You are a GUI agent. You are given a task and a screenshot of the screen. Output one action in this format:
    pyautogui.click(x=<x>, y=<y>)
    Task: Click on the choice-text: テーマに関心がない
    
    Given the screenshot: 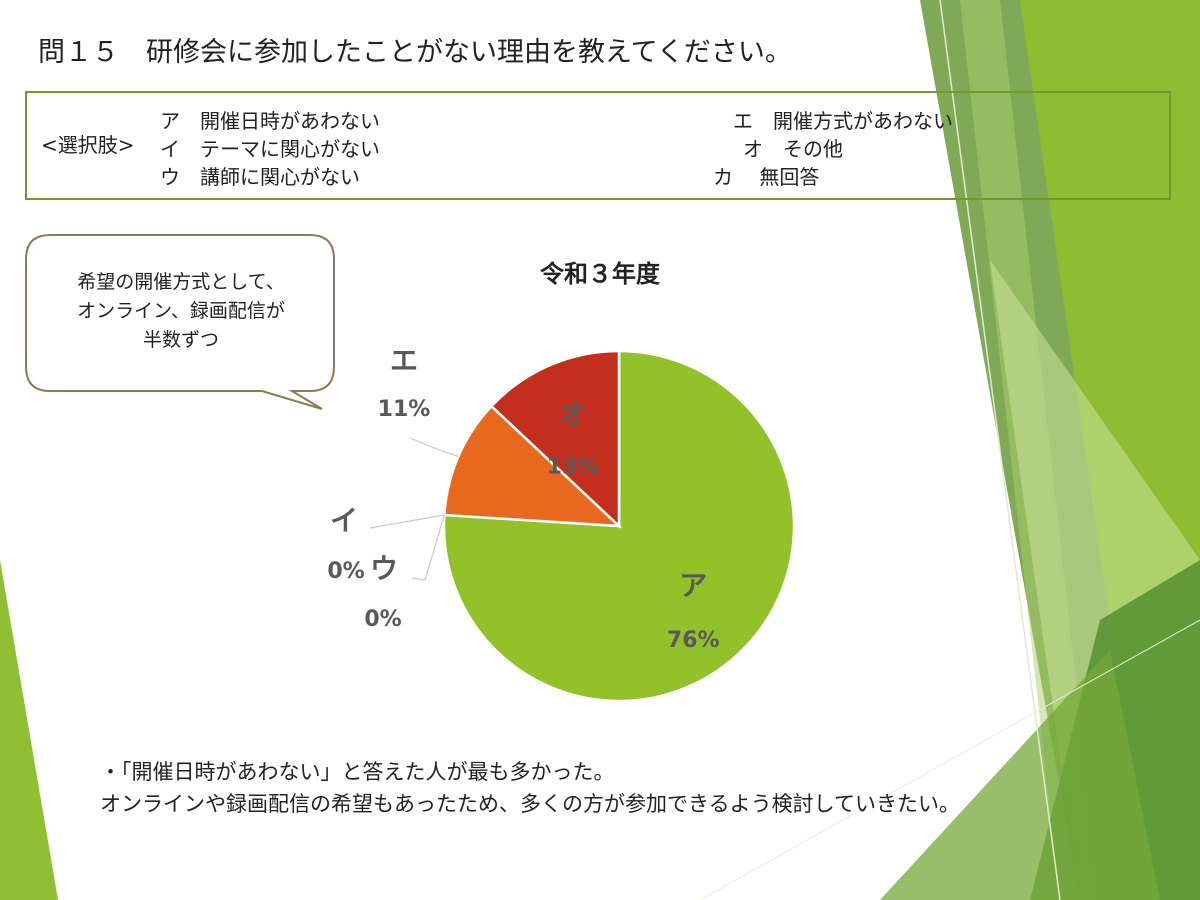 What is the action you would take?
    pyautogui.click(x=290, y=149)
    